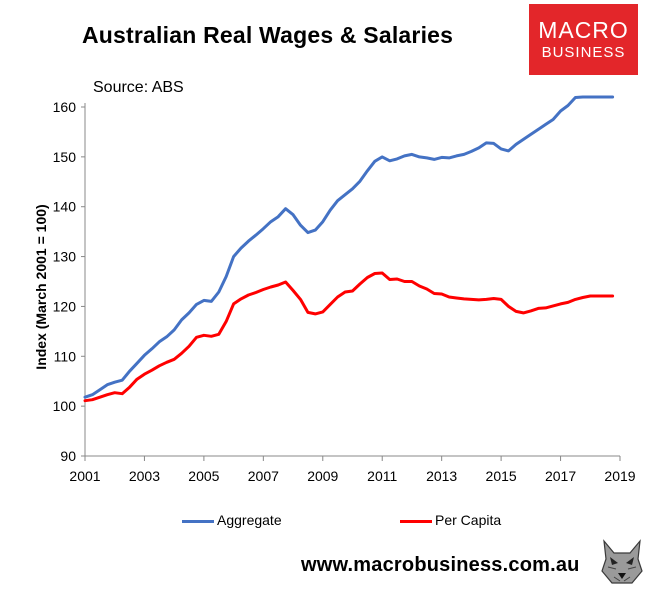  What do you see at coordinates (583, 52) in the screenshot?
I see `logo-line2: BUSINESS` at bounding box center [583, 52].